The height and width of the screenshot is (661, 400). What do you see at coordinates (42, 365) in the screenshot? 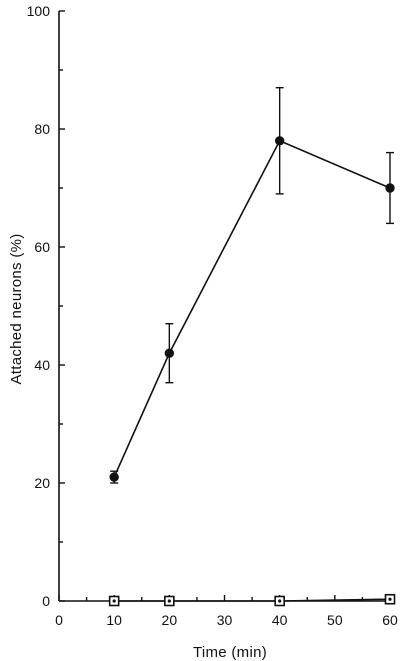
I see `y-tick-label: 40` at bounding box center [42, 365].